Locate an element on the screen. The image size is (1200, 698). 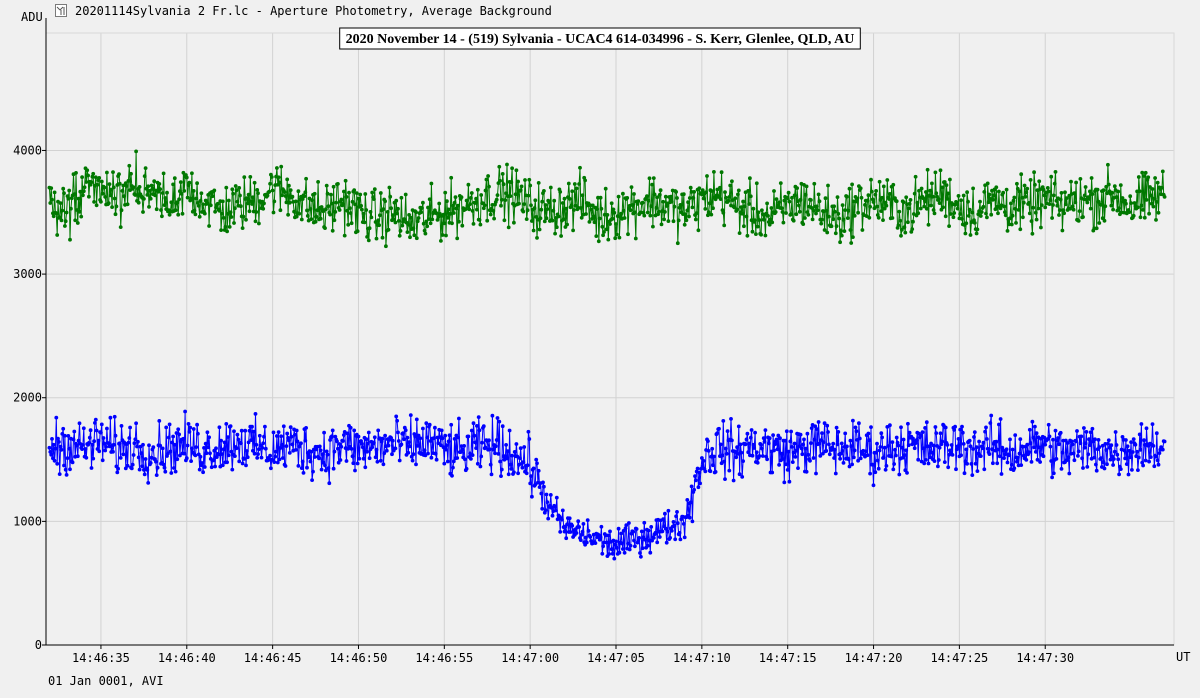
light-curve-app-icon is located at coordinates (61, 10).